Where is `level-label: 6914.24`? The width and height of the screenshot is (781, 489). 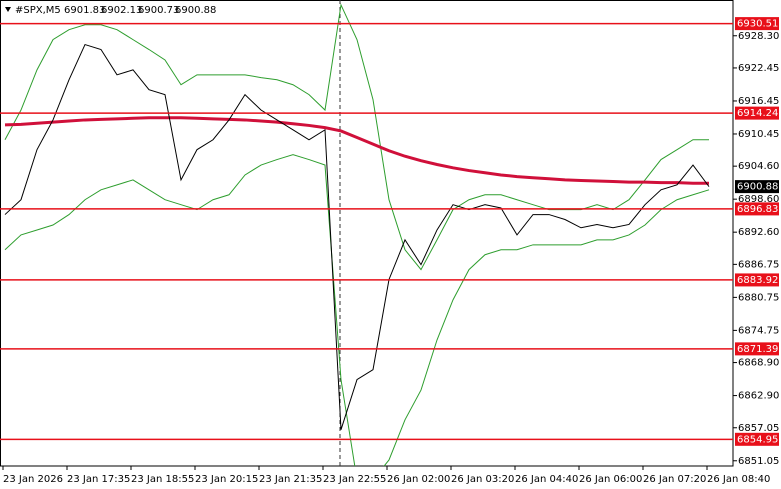
level-label: 6914.24 is located at coordinates (757, 113).